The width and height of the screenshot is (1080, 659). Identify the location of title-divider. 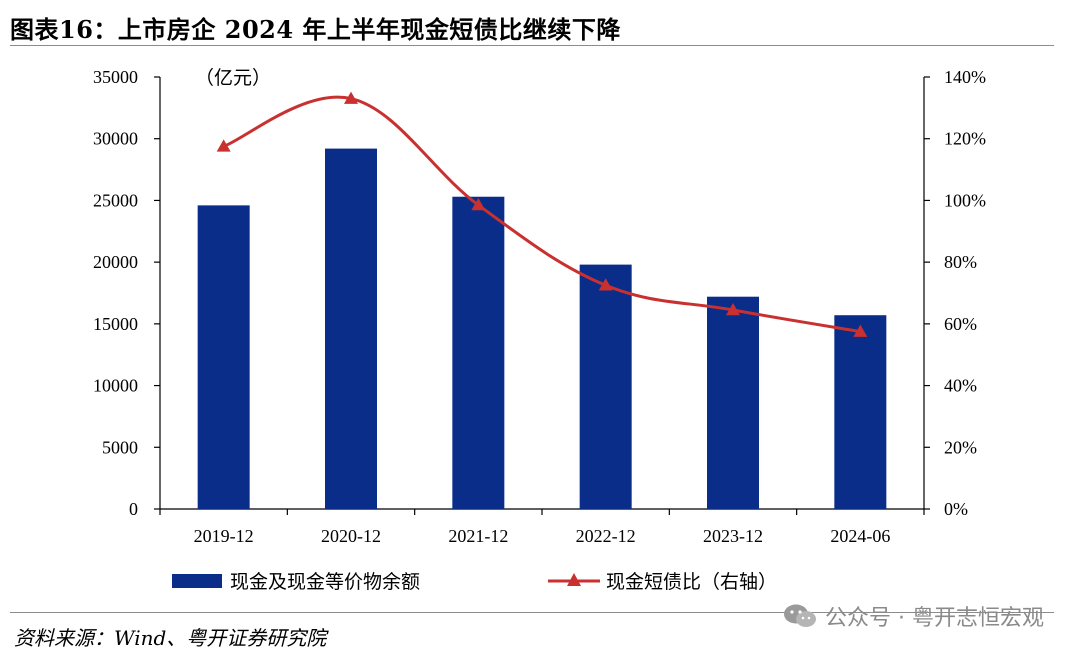
(532, 45).